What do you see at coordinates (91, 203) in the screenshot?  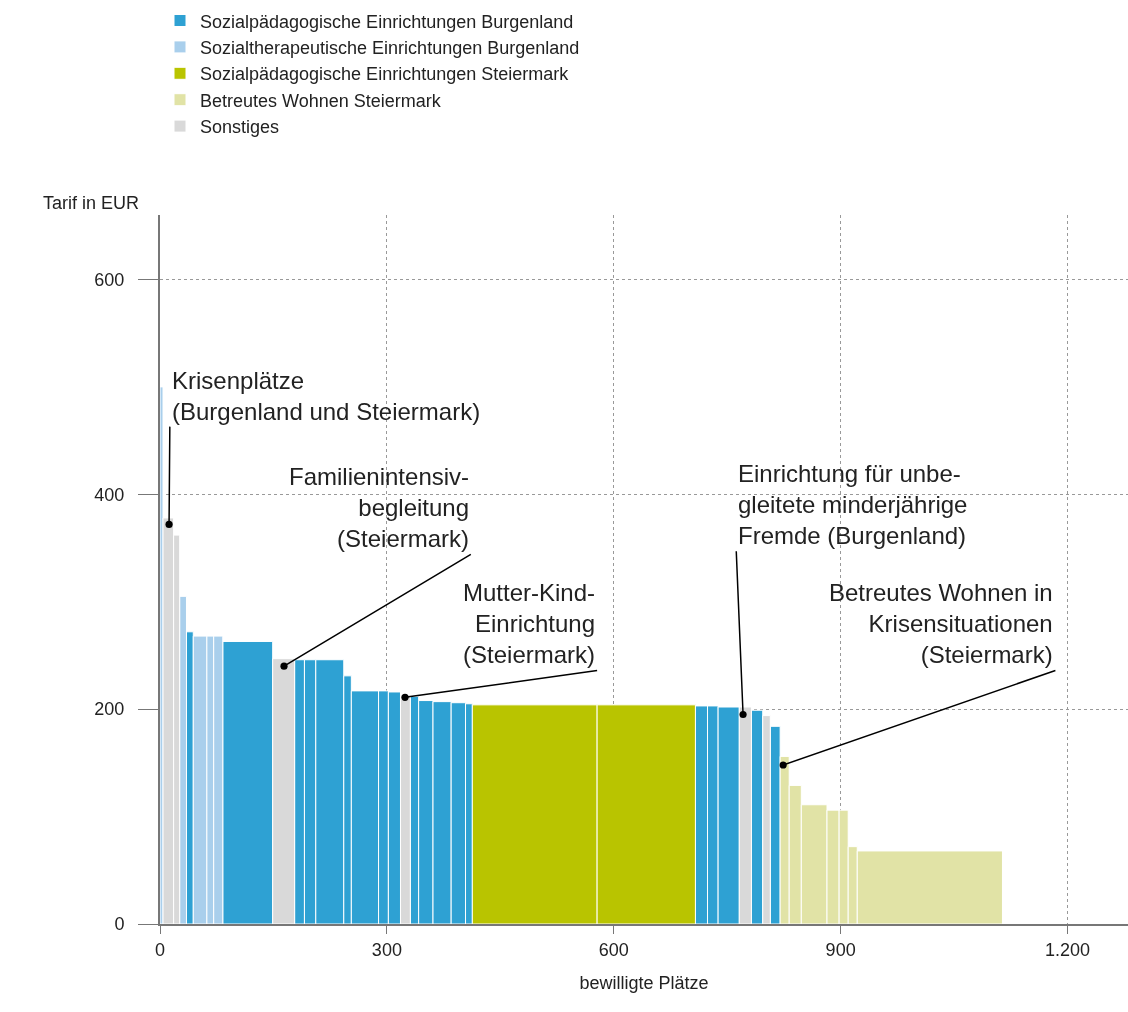 I see `y-axis-title: Tarif in EUR` at bounding box center [91, 203].